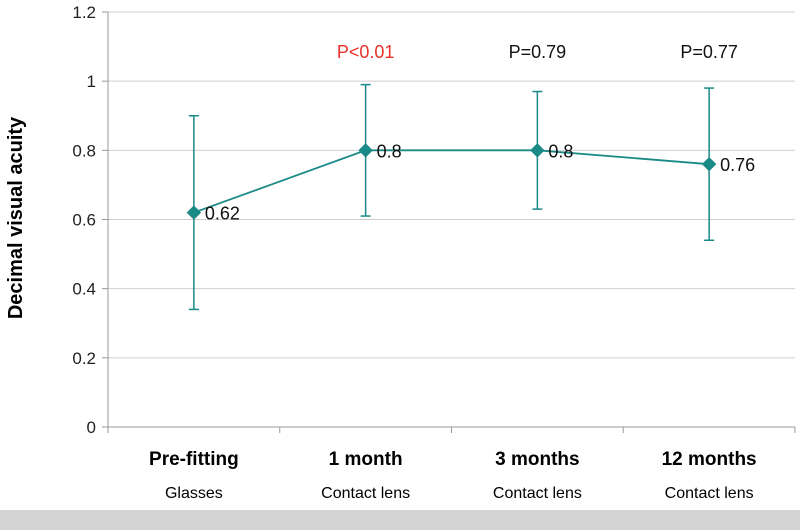 Image resolution: width=800 pixels, height=530 pixels. What do you see at coordinates (366, 459) in the screenshot?
I see `x-category-label: 1 month` at bounding box center [366, 459].